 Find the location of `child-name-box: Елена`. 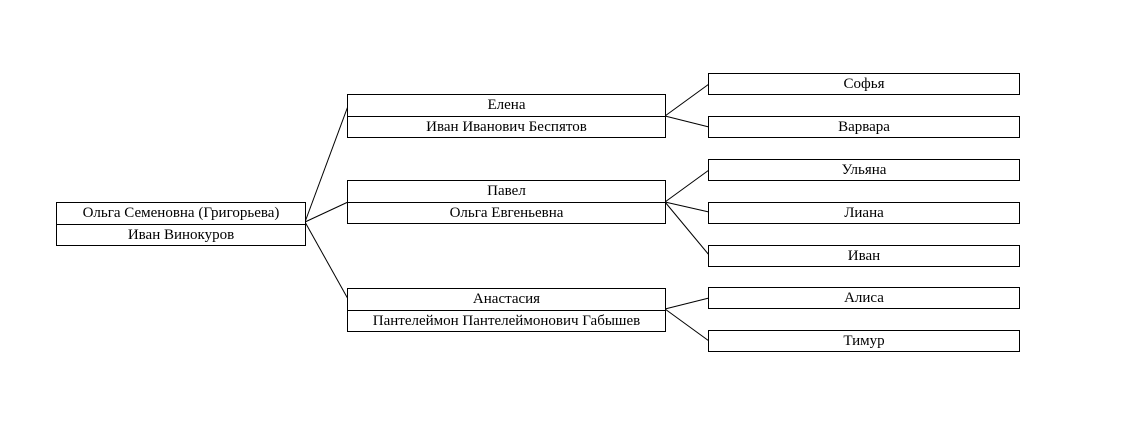

child-name-box: Елена is located at coordinates (506, 105).